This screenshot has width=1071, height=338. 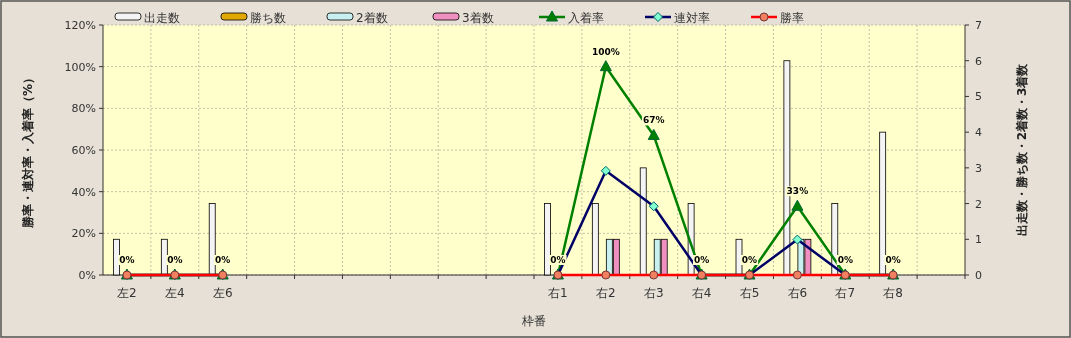 I want to click on x-tick-label: 右6, so click(x=797, y=293).